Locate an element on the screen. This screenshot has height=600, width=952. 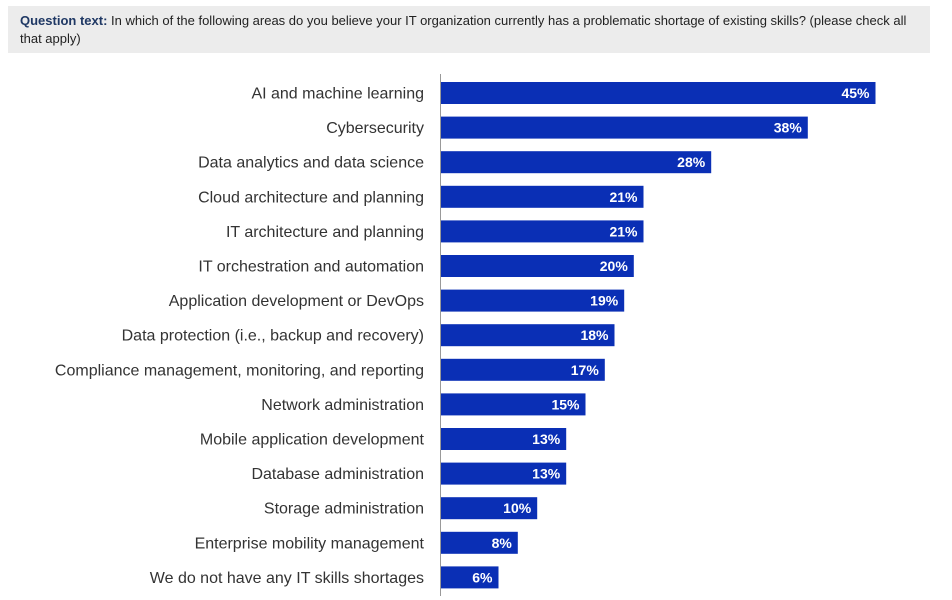
category-label: Mobile application development is located at coordinates (312, 440).